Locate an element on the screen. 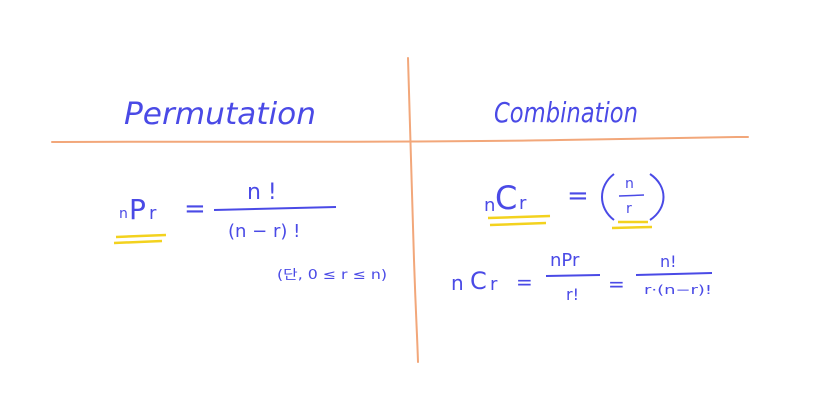  comb2-lhs-main: C is located at coordinates (478, 281).